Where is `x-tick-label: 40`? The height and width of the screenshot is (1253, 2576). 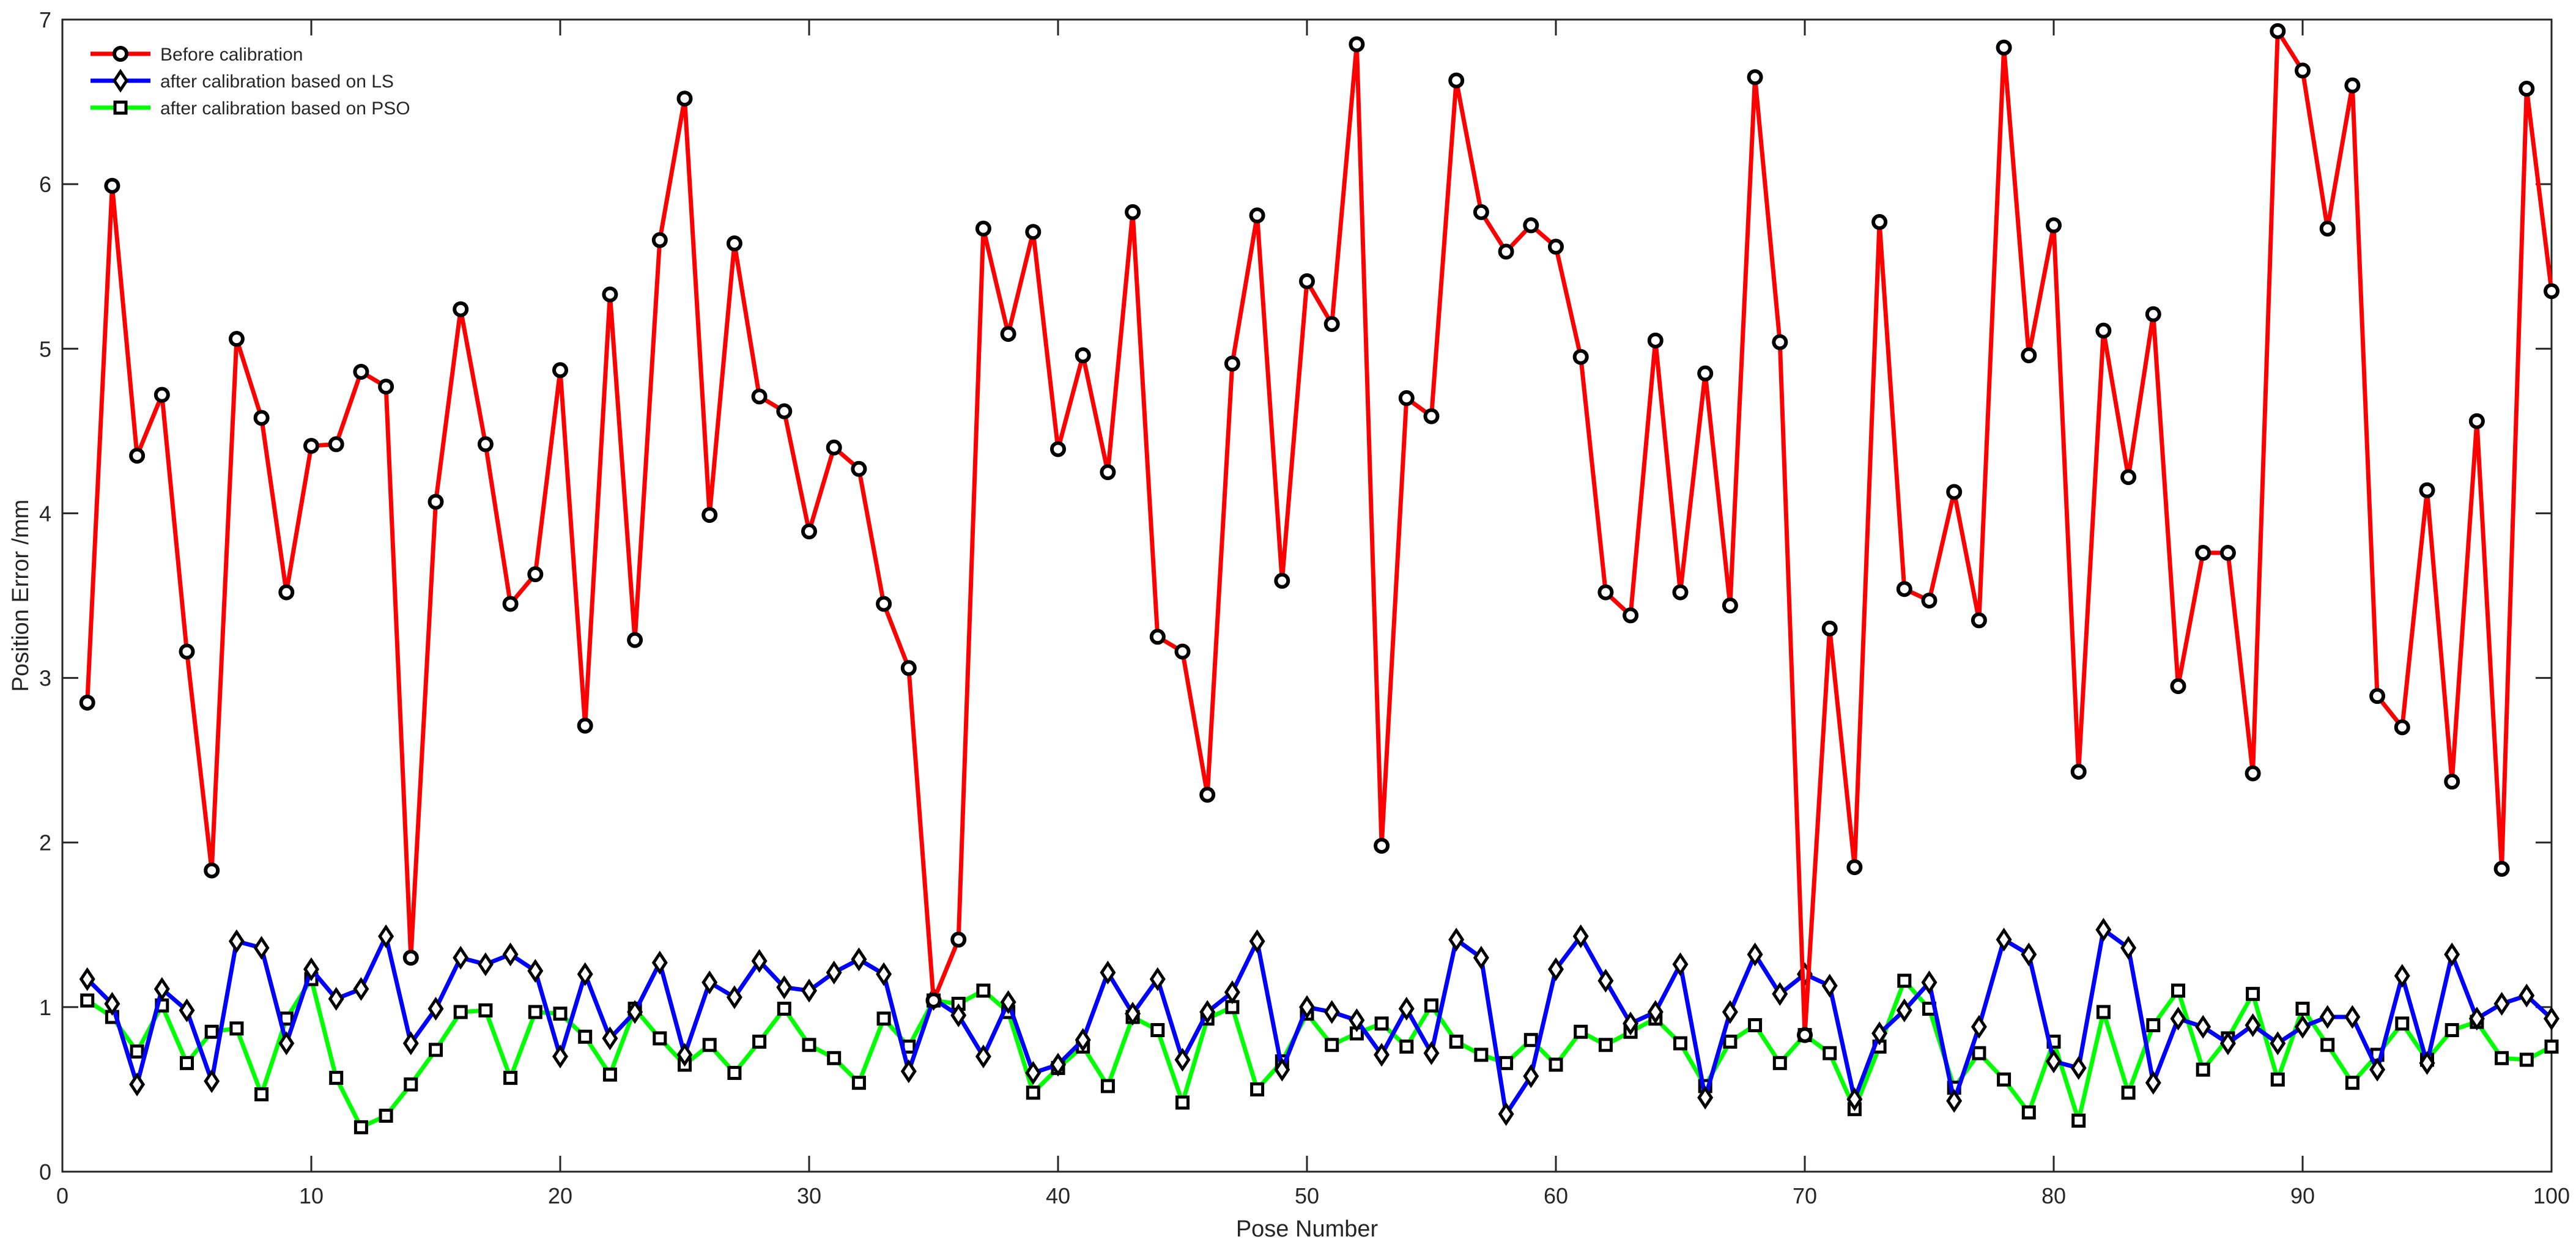 x-tick-label: 40 is located at coordinates (1058, 1195).